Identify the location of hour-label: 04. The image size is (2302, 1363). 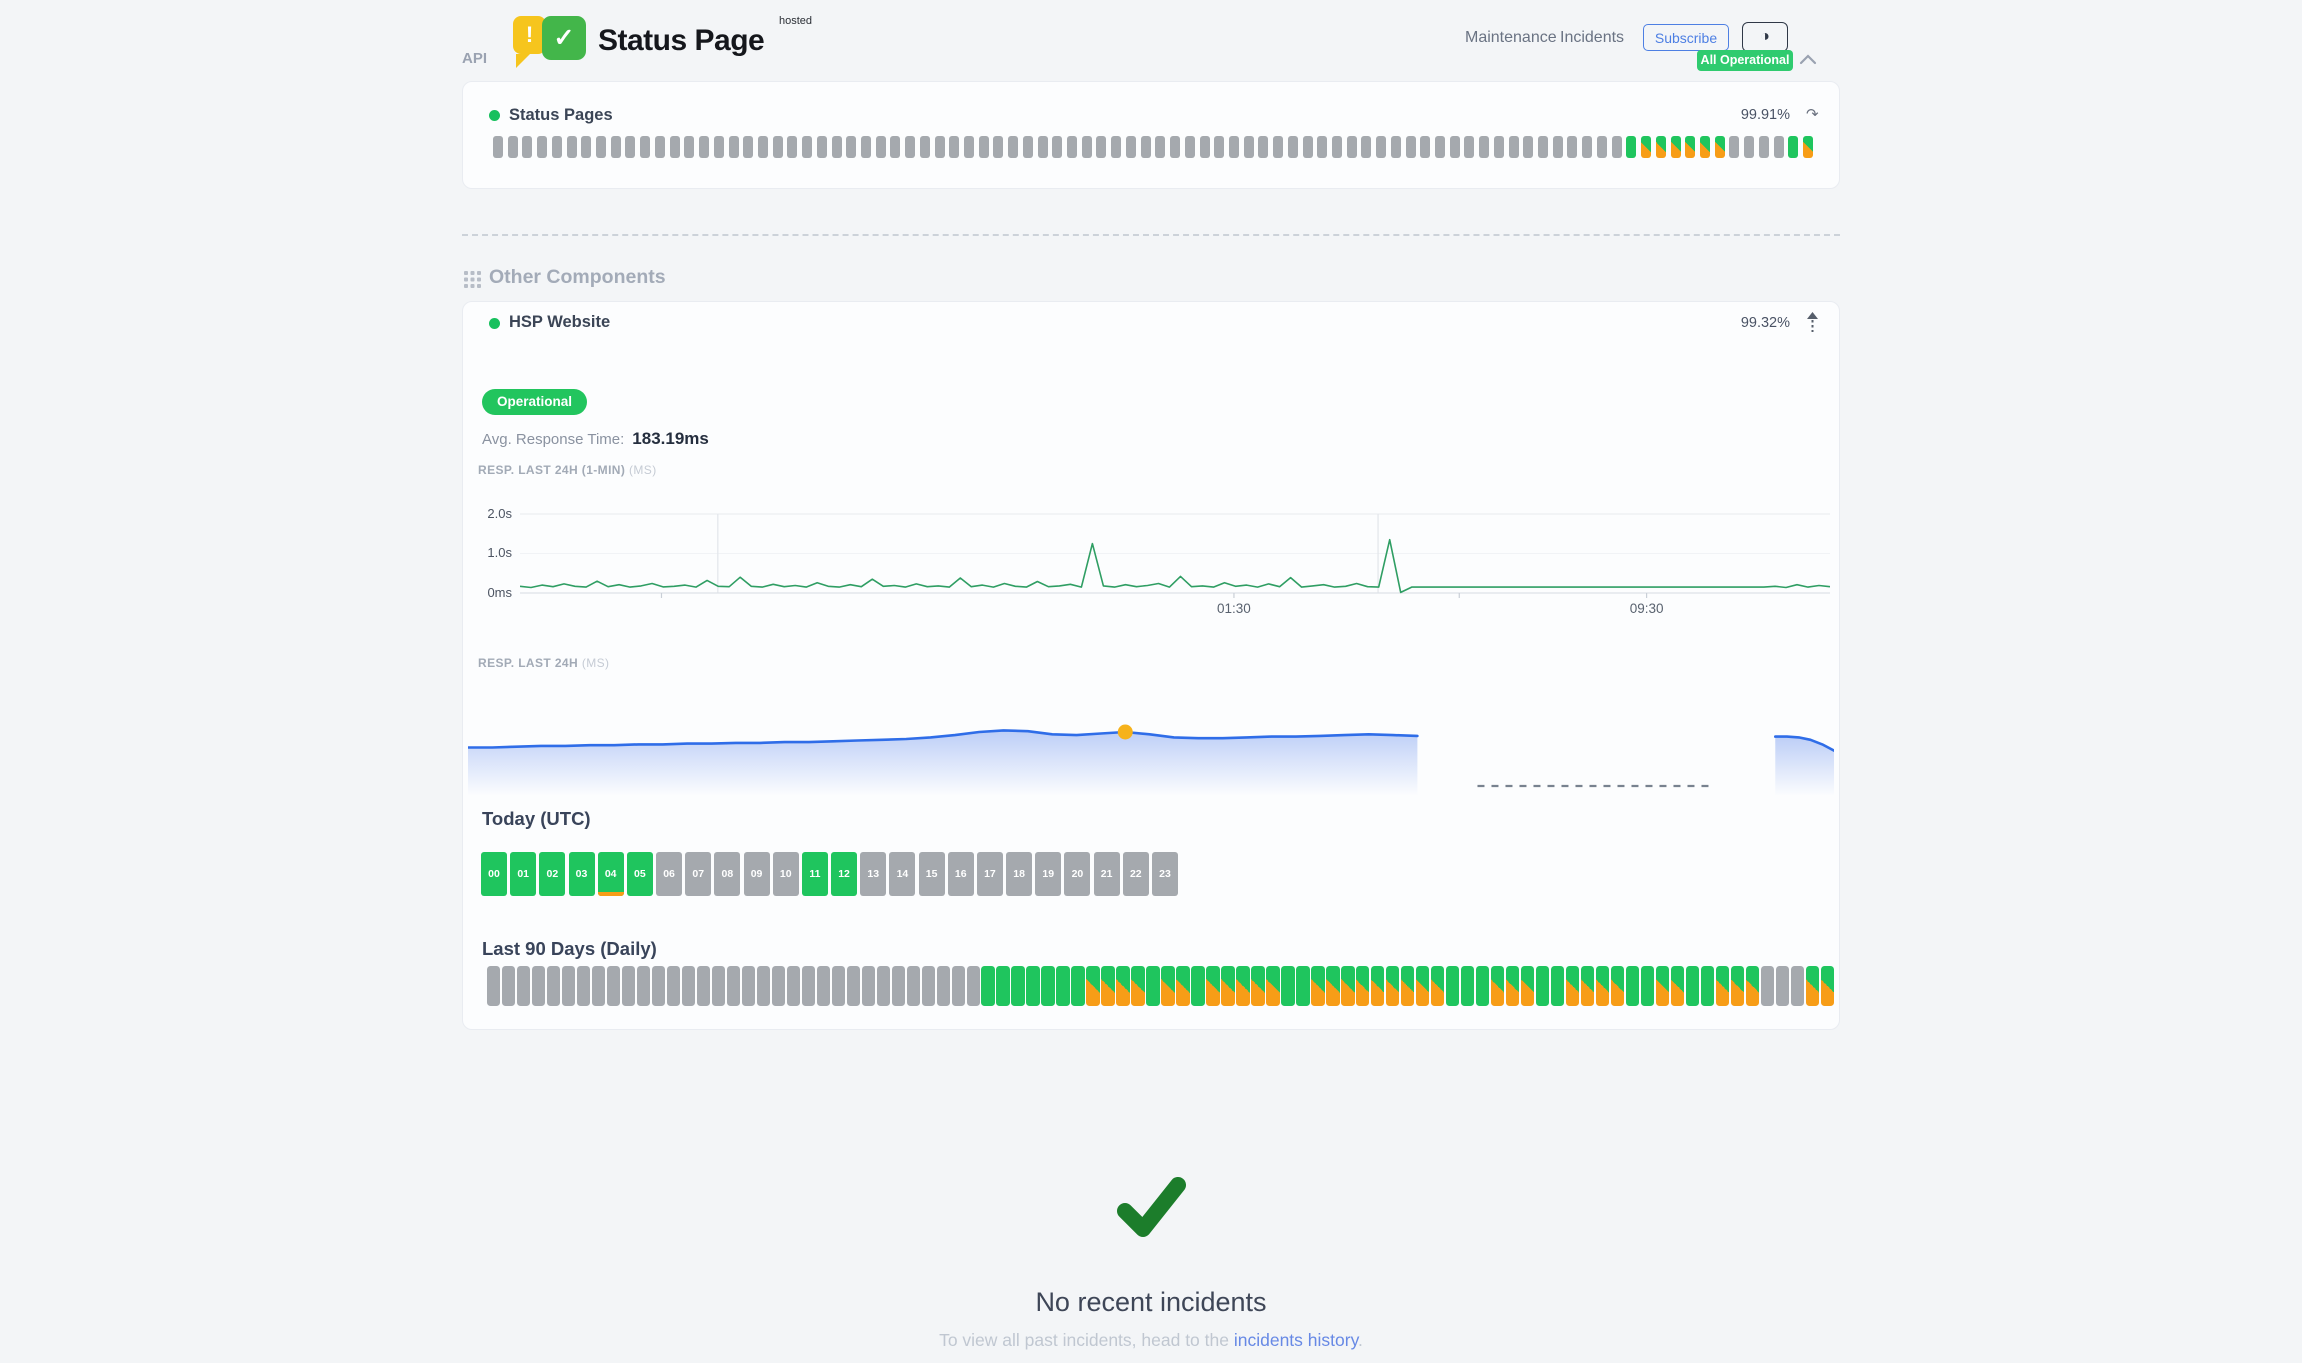
(610, 874).